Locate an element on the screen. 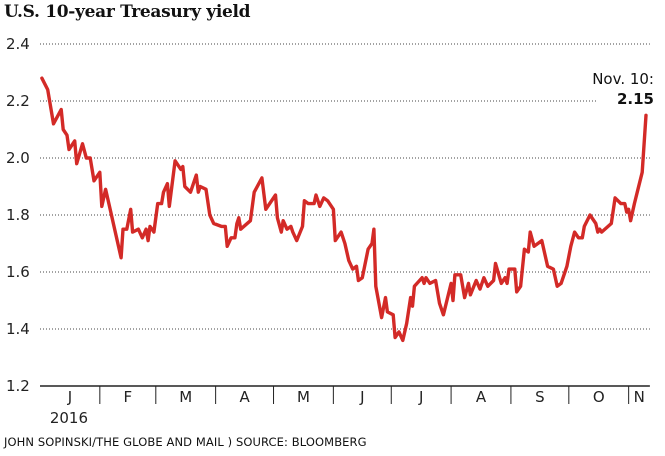 This screenshot has height=456, width=665. y-tick-label: 1.4 is located at coordinates (18, 329).